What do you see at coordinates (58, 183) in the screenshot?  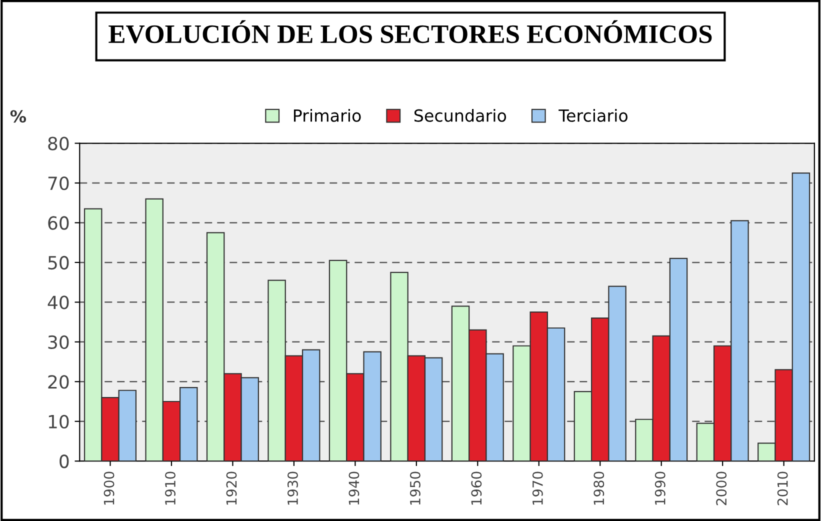 I see `y-tick-label: 70` at bounding box center [58, 183].